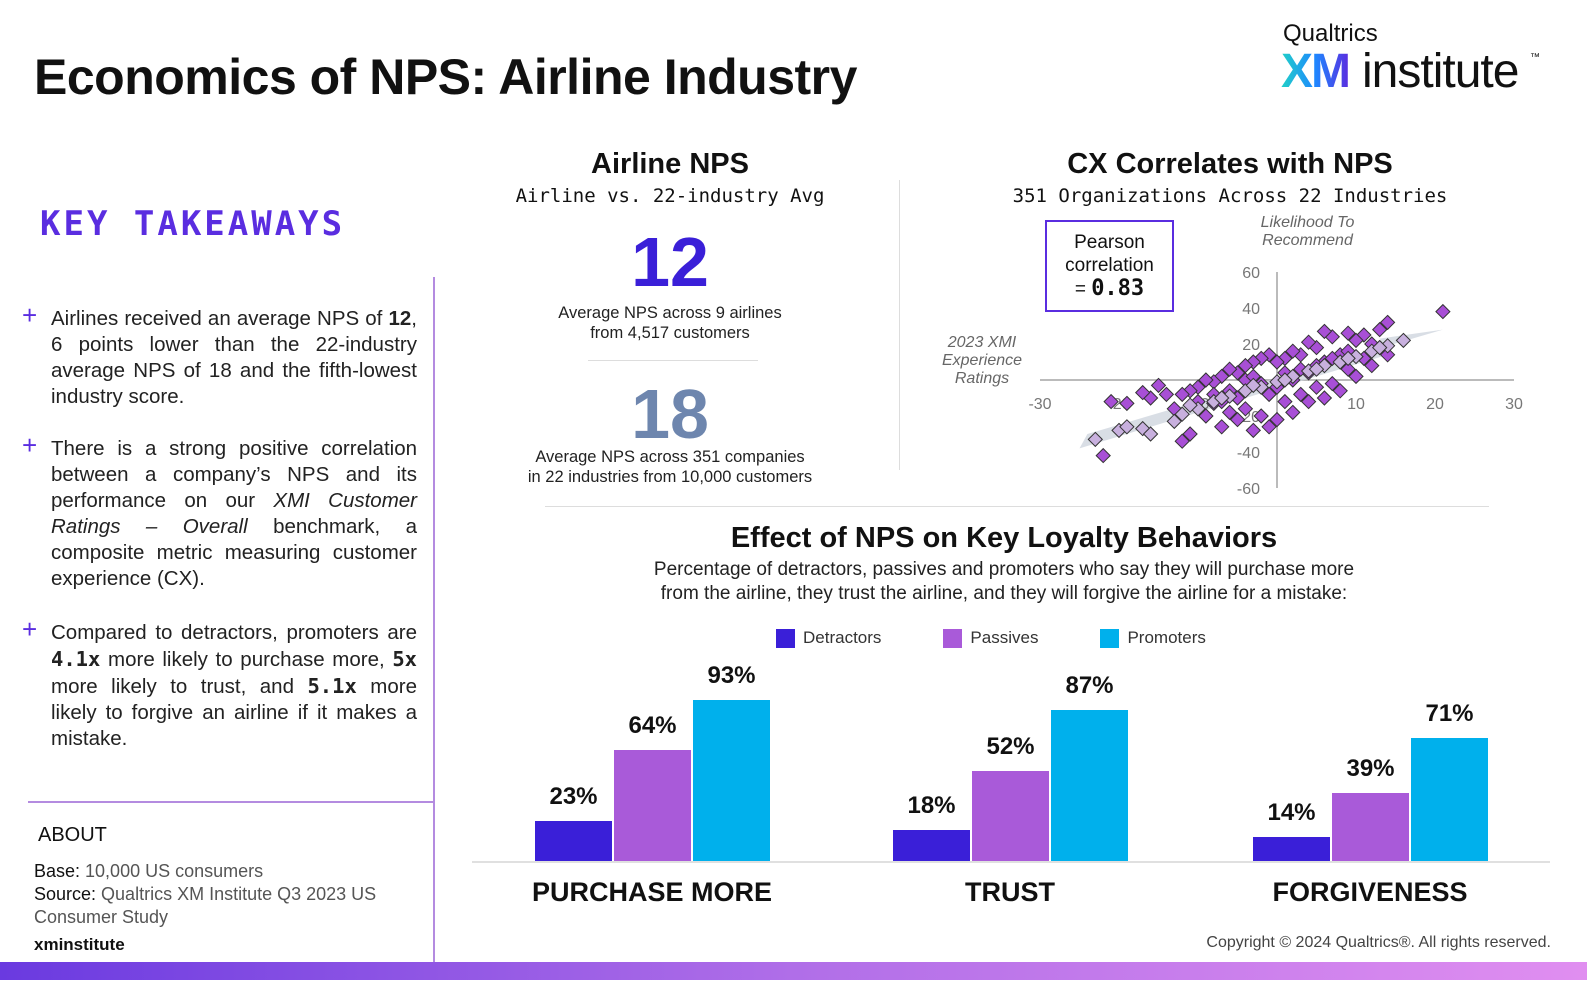 This screenshot has width=1587, height=992. I want to click on category-label: FORGIVENESS, so click(1370, 892).